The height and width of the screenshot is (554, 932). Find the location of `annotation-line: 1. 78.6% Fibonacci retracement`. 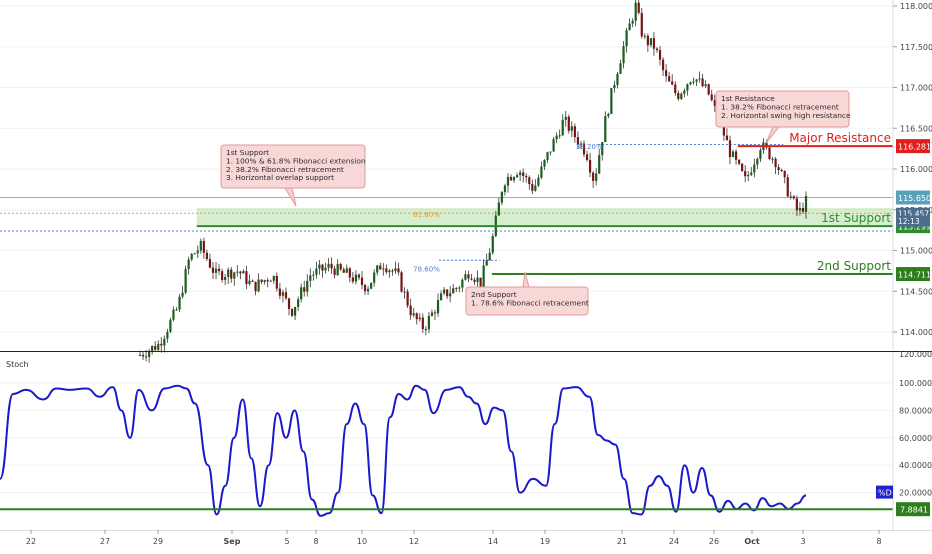

annotation-line: 1. 78.6% Fibonacci retracement is located at coordinates (530, 302).